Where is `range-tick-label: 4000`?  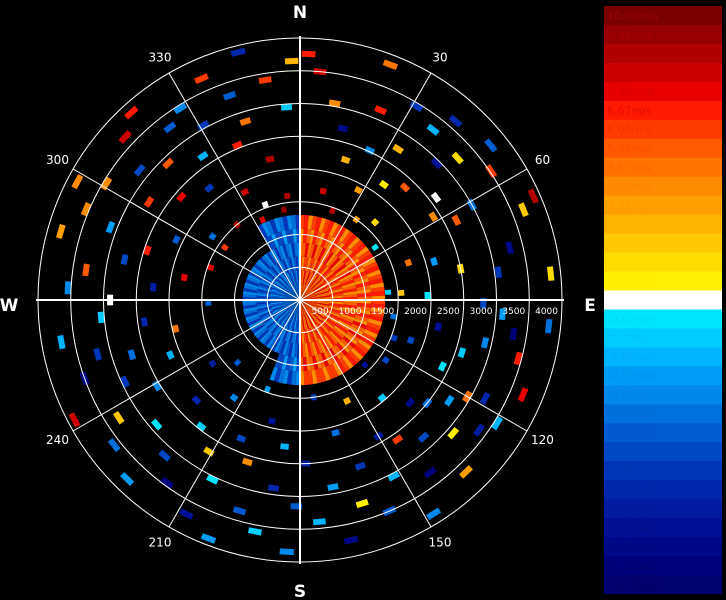 range-tick-label: 4000 is located at coordinates (546, 312).